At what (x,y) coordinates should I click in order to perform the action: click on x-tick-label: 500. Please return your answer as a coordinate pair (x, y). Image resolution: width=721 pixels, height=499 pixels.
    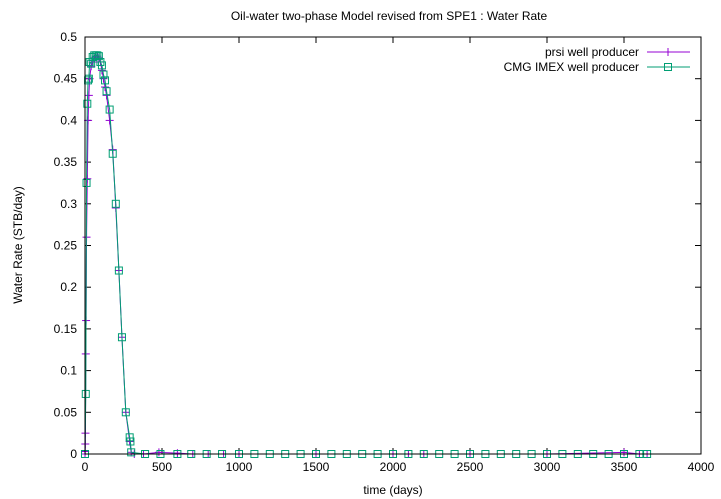
    Looking at the image, I should click on (162, 467).